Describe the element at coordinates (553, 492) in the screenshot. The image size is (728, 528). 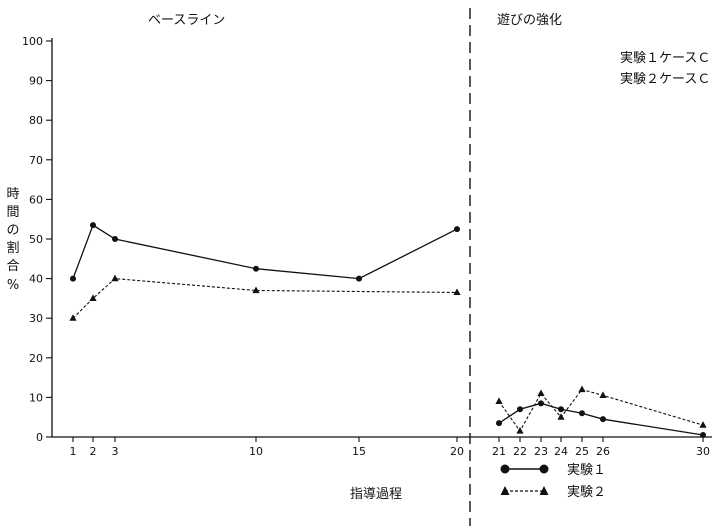
I see `legend-item-experiment-2: 実験２` at that location.